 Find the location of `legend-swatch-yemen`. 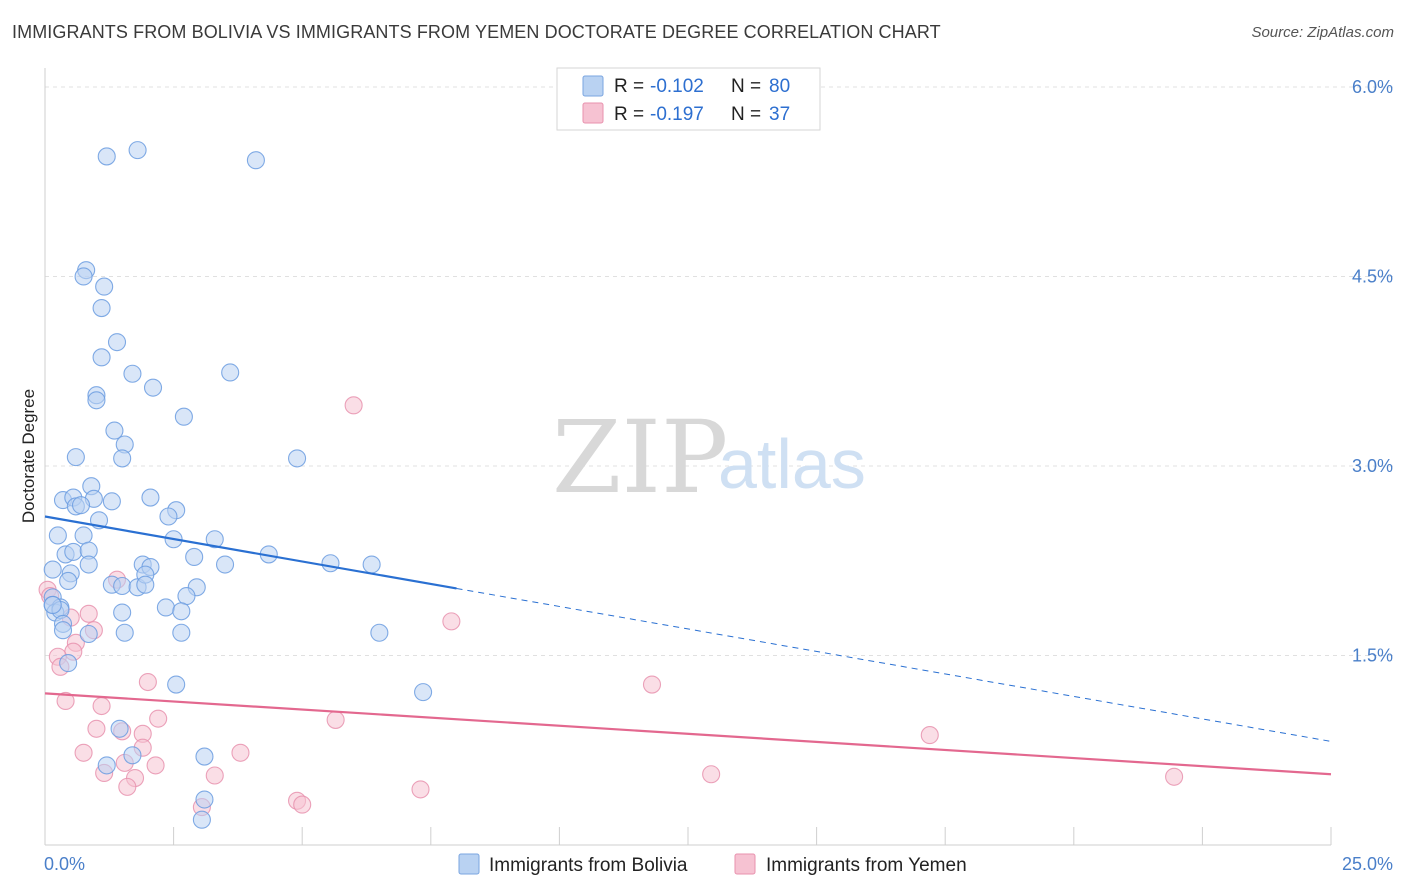

legend-swatch-yemen is located at coordinates (593, 113).